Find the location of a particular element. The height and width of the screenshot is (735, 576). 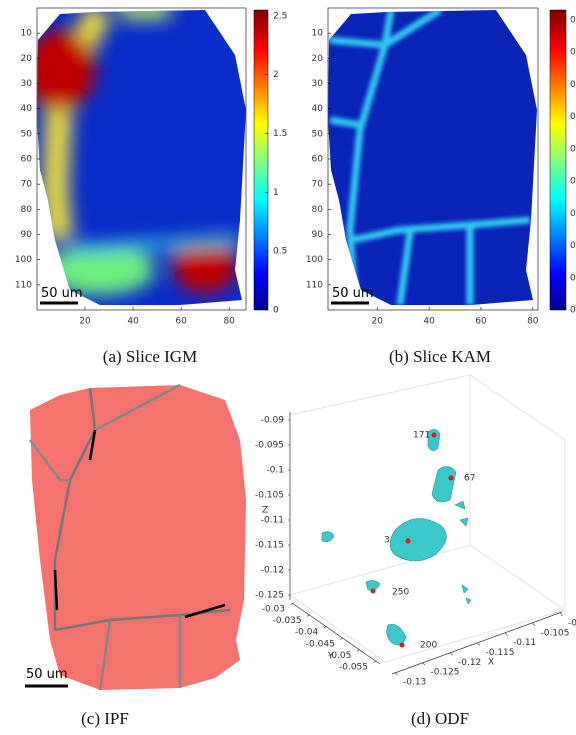

colorbar-label: 1.5 is located at coordinates (280, 134).